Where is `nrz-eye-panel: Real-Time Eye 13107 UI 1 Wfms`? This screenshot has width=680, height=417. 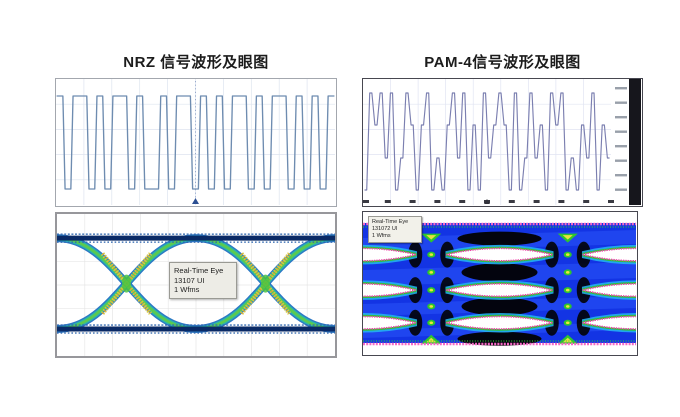 nrz-eye-panel: Real-Time Eye 13107 UI 1 Wfms is located at coordinates (196, 285).